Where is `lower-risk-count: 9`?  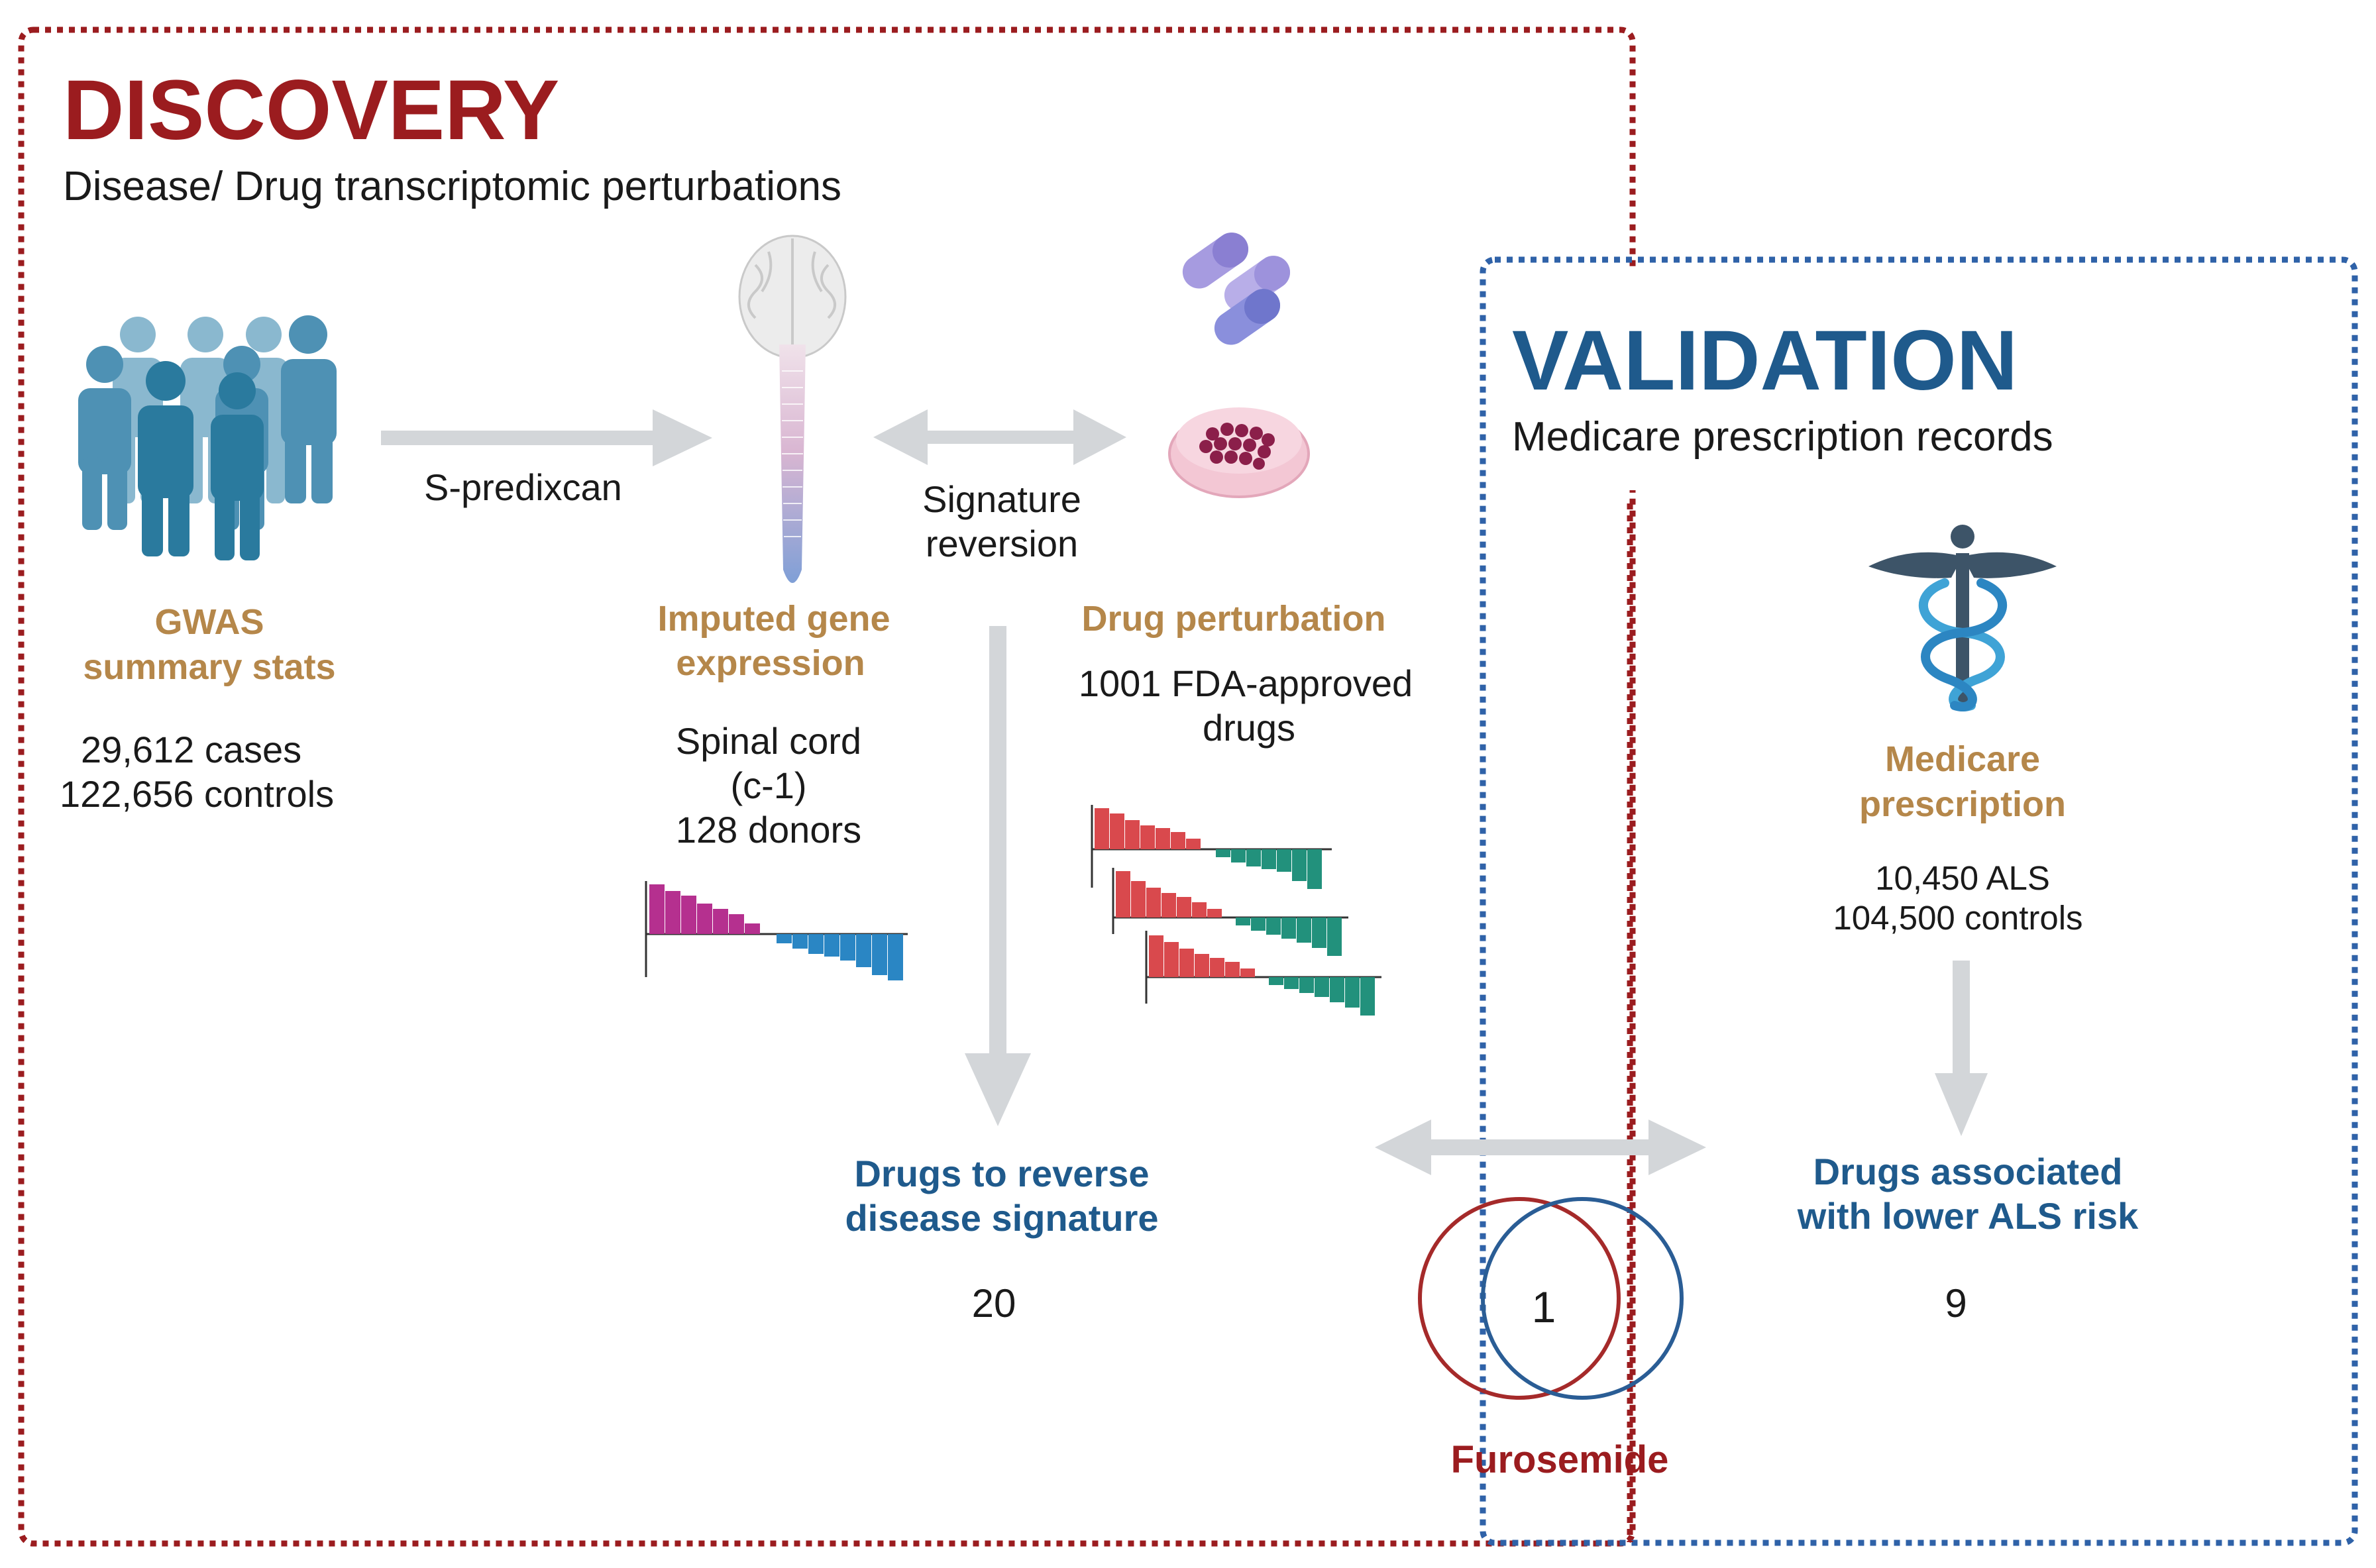 lower-risk-count: 9 is located at coordinates (1956, 1303).